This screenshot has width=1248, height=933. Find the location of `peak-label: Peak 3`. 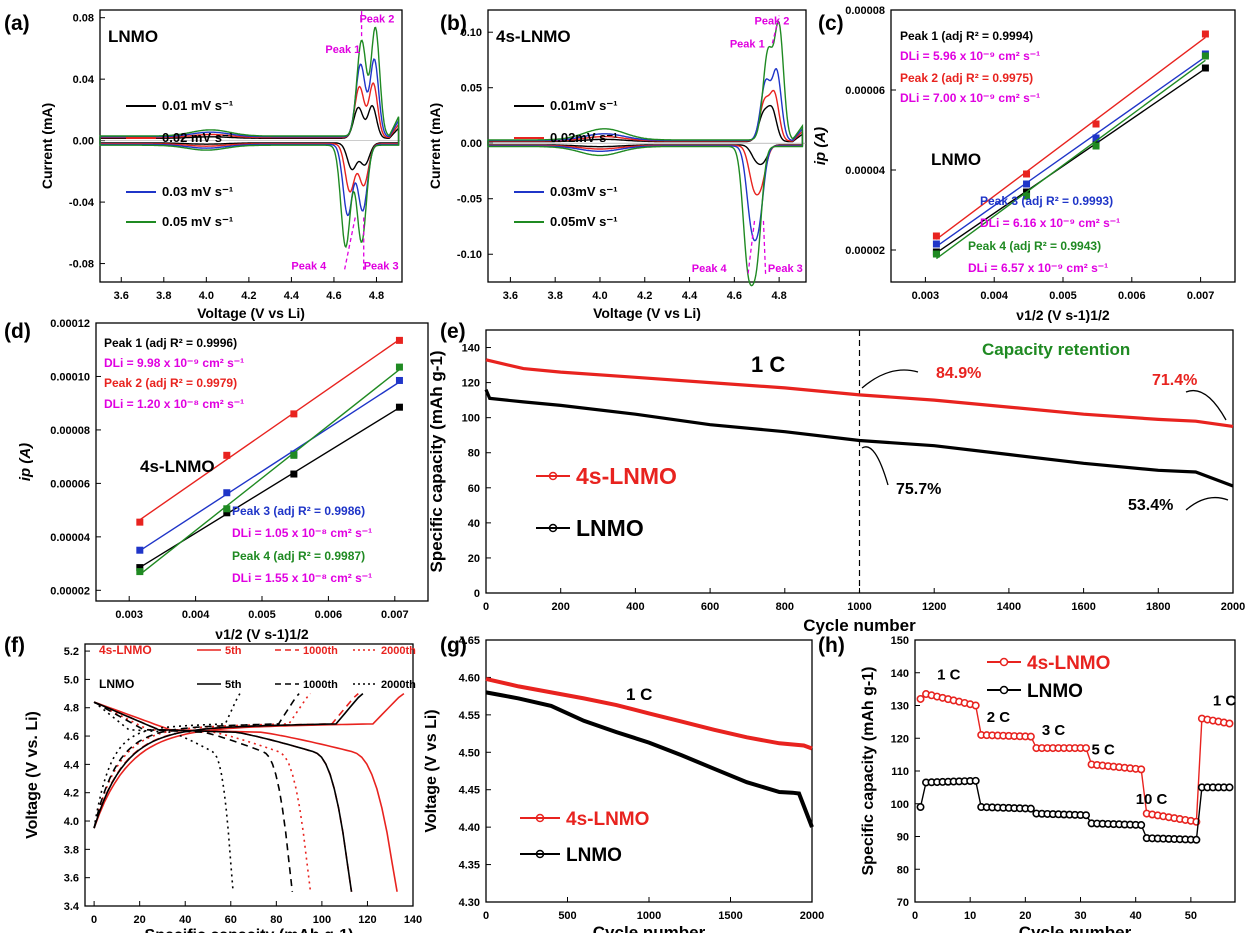

peak-label: Peak 3 is located at coordinates (381, 267).